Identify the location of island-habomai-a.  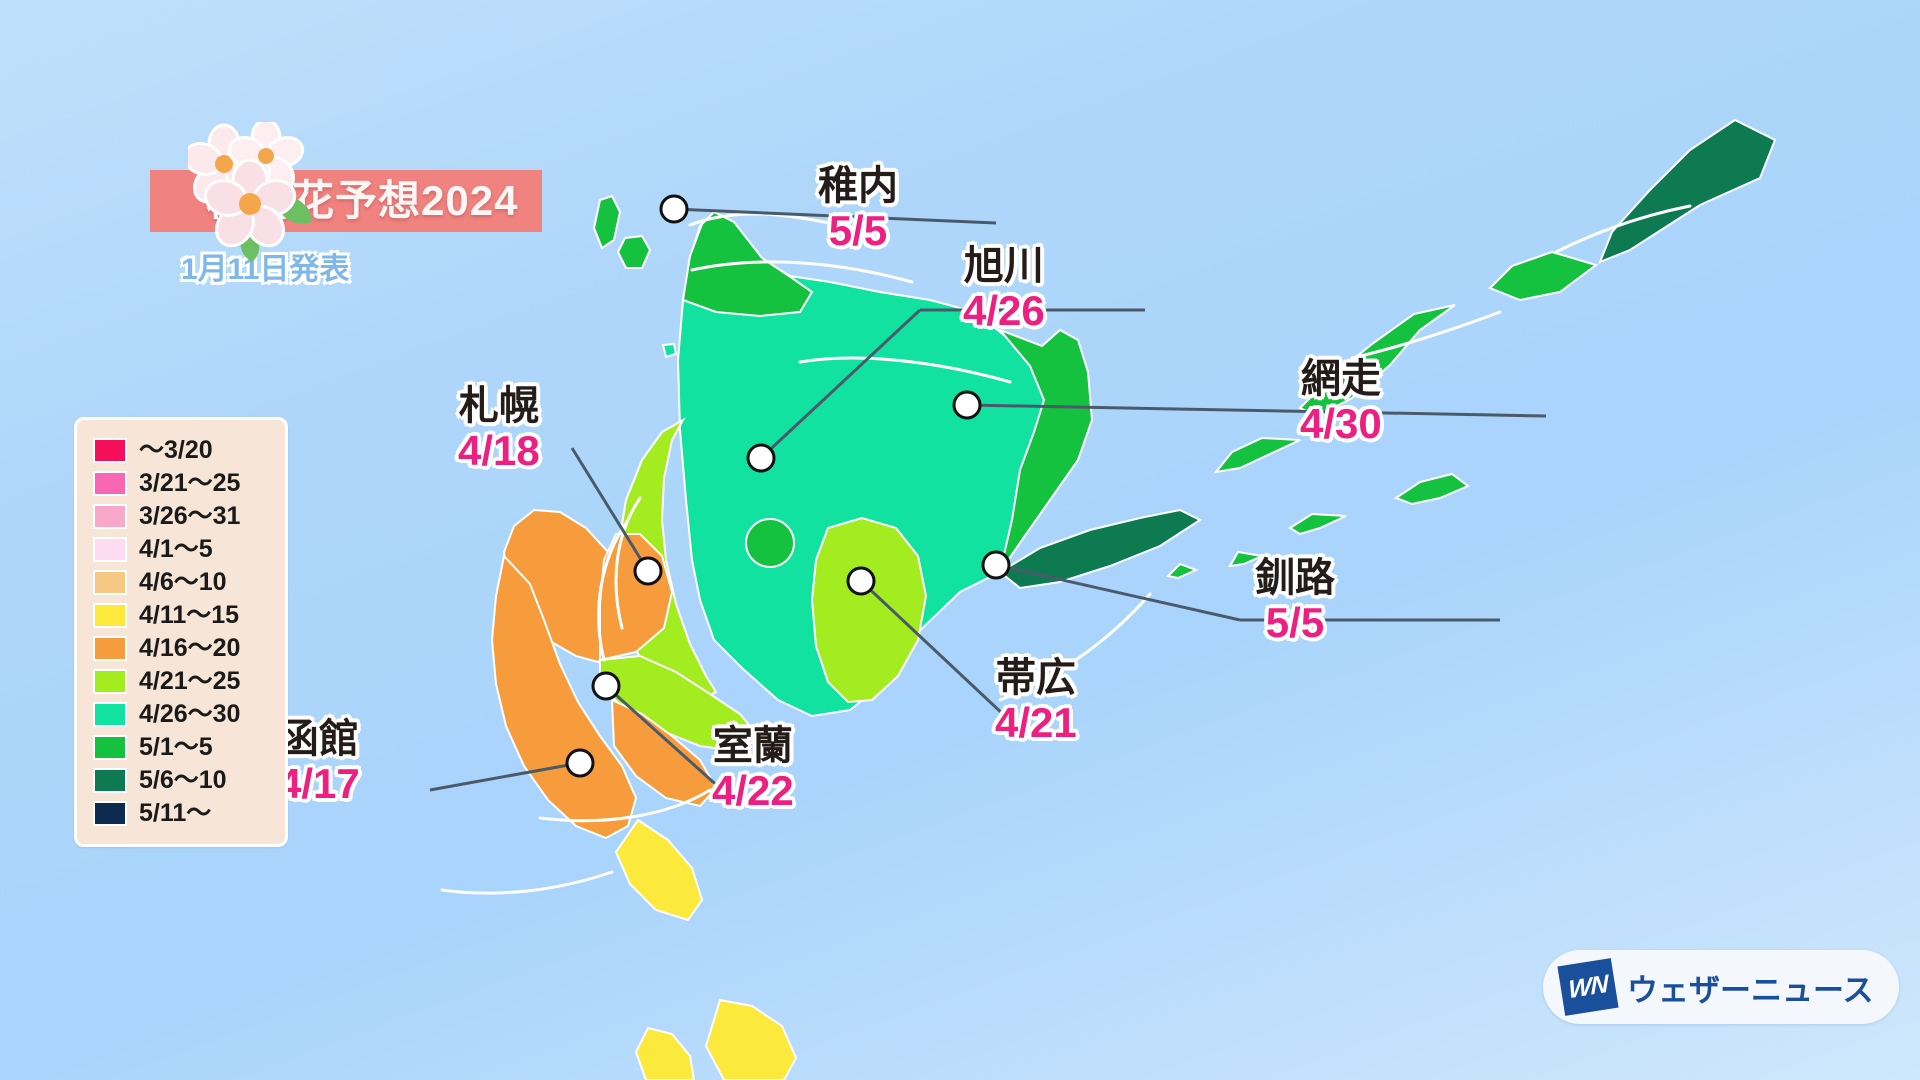
(1317, 524).